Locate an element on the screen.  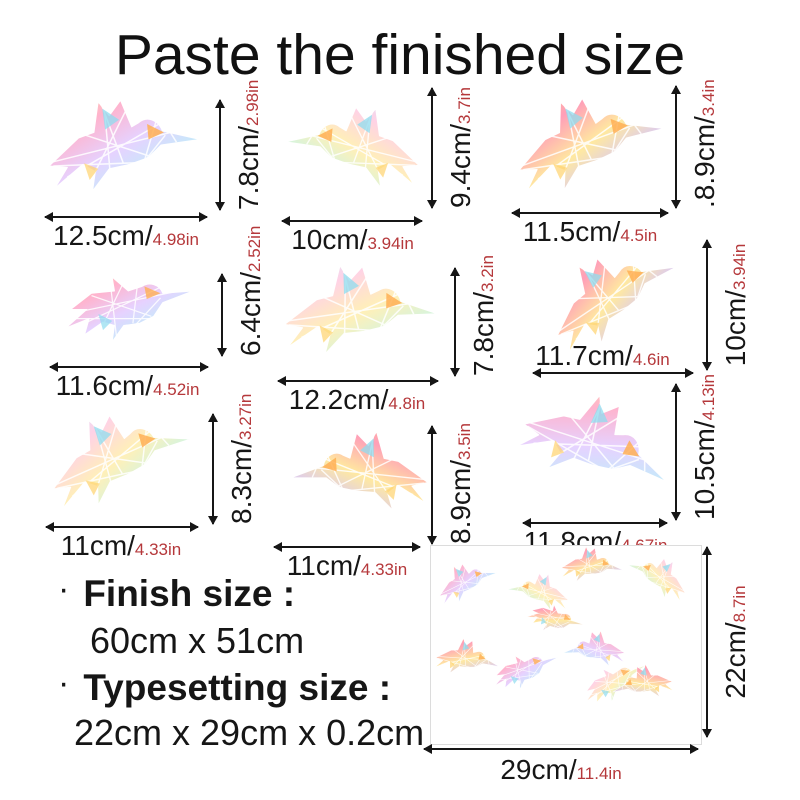
height-cm: 10cm/ is located at coordinates (735, 328).